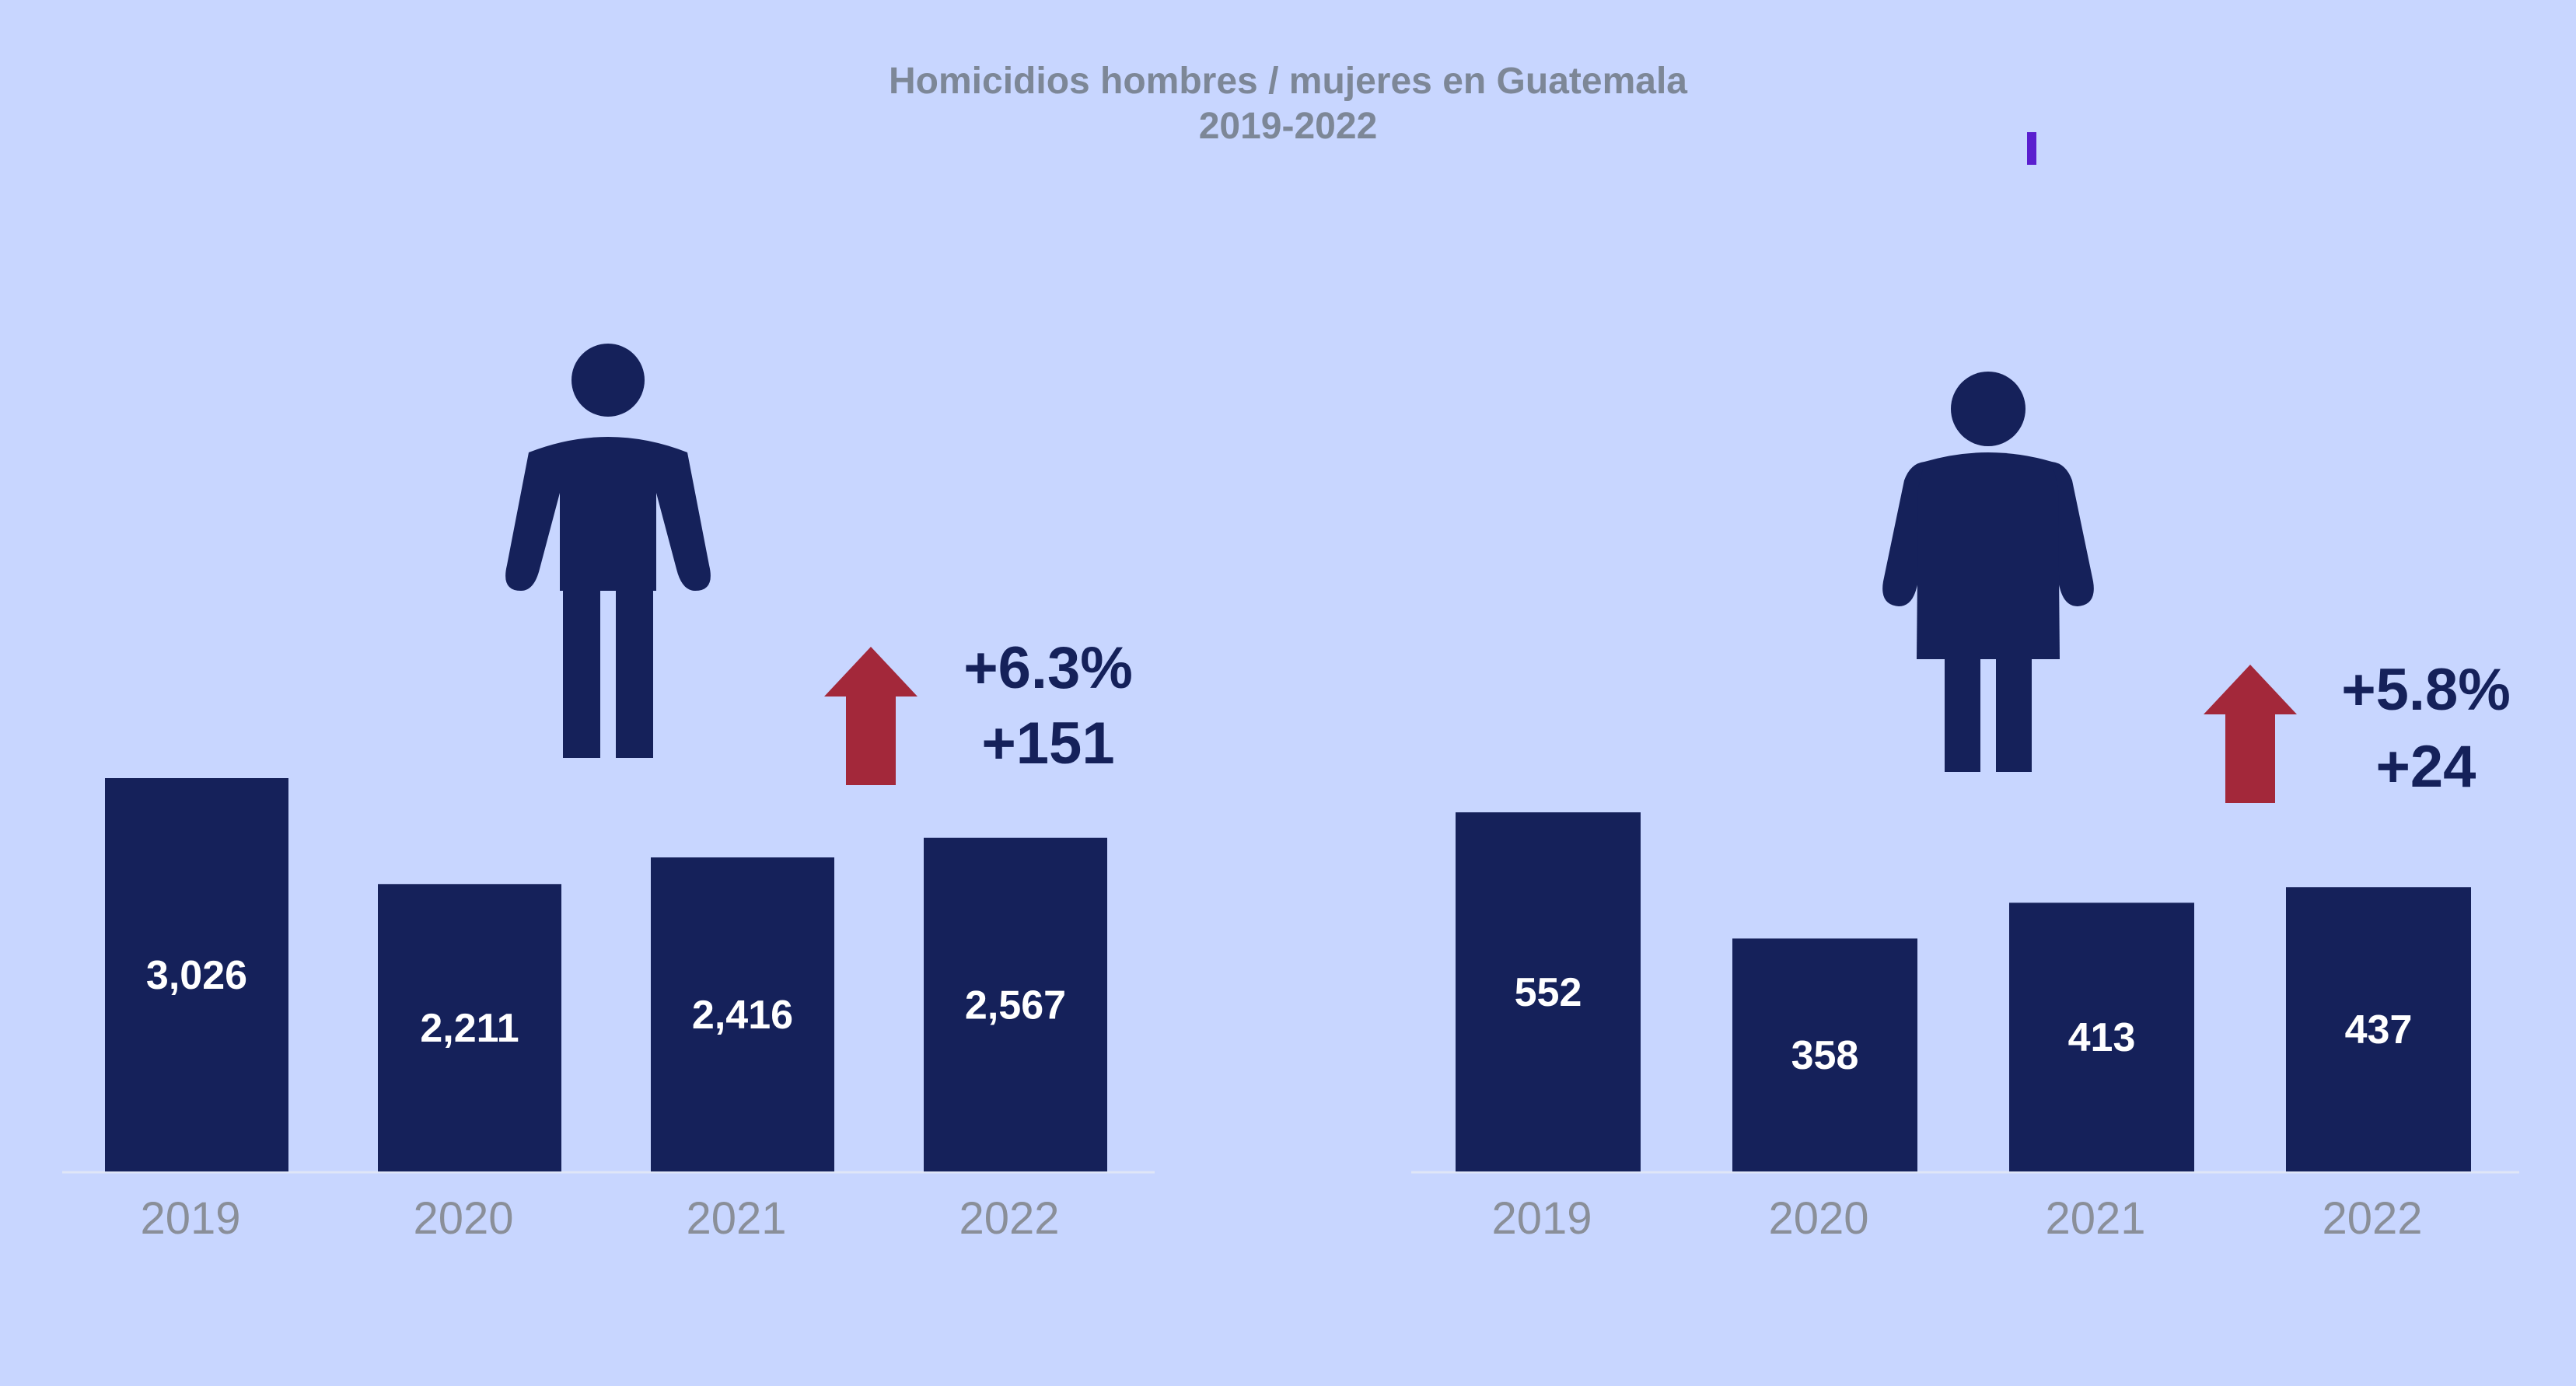 The width and height of the screenshot is (2576, 1386). I want to click on accent-mark, so click(2032, 149).